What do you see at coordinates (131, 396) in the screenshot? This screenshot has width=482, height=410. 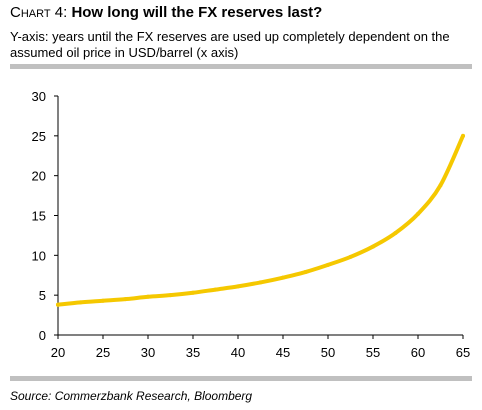 I see `source-note: Source: Commerzbank Research, Bloomberg` at bounding box center [131, 396].